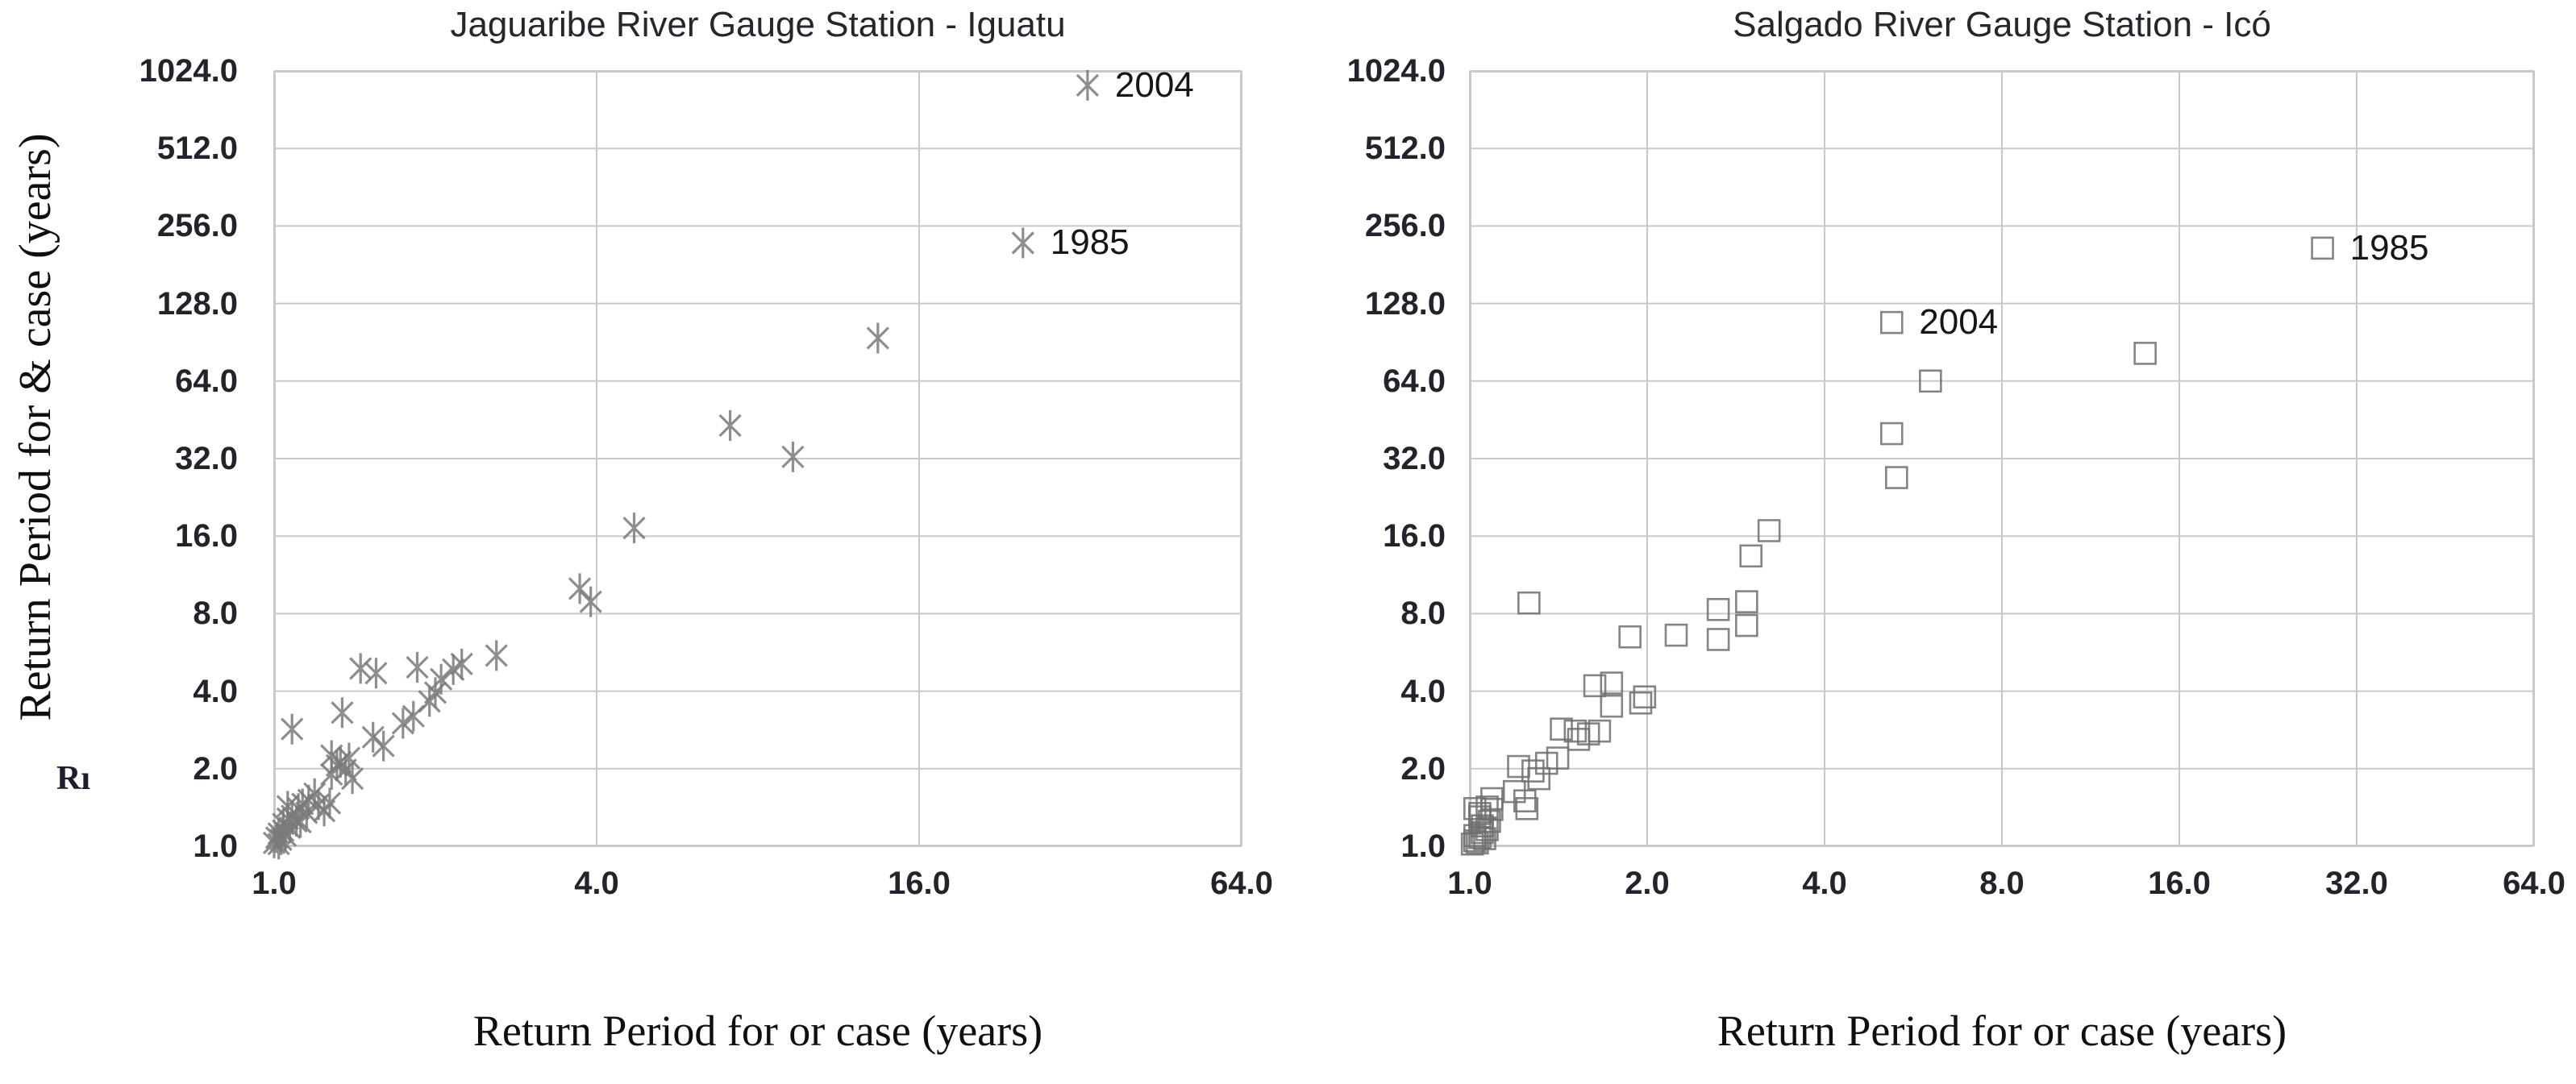  What do you see at coordinates (1647, 883) in the screenshot?
I see `x-tick-label: 2.0` at bounding box center [1647, 883].